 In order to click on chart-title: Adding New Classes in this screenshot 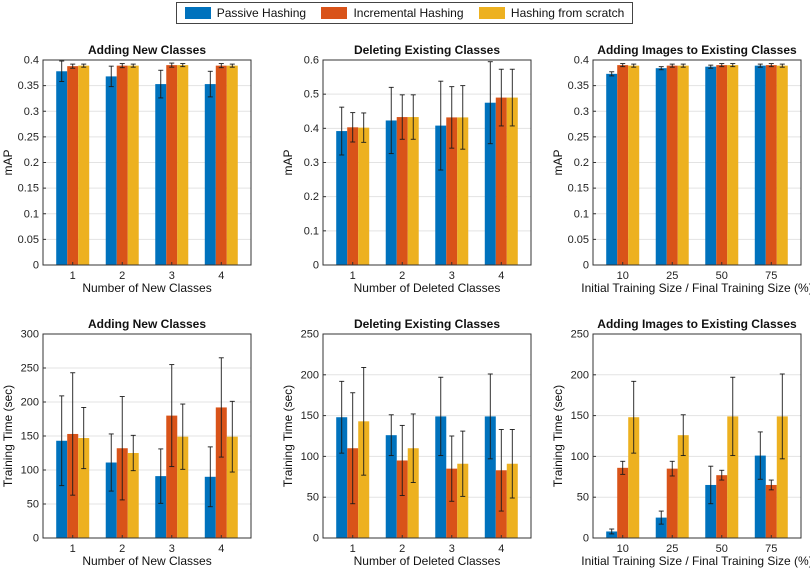, I will do `click(147, 324)`.